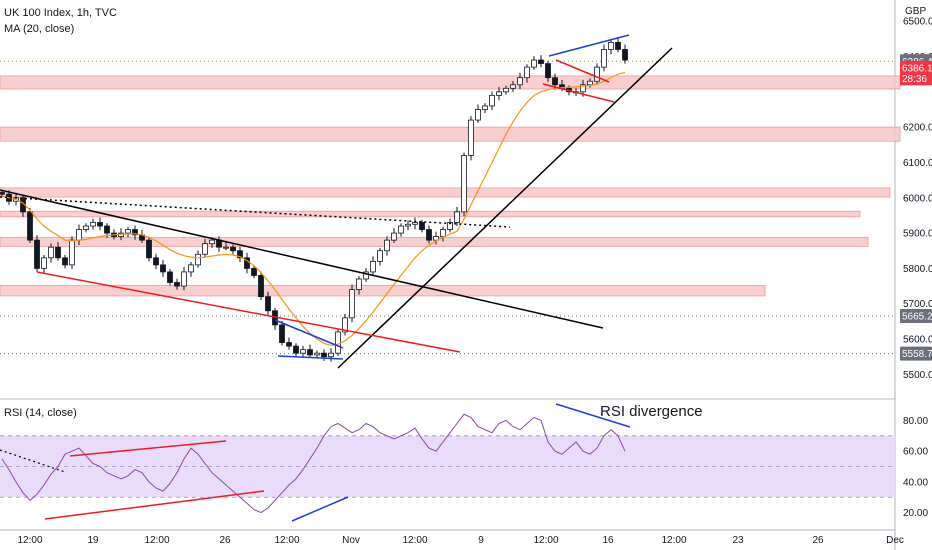 The image size is (932, 550). Describe the element at coordinates (313, 463) in the screenshot. I see `rsi-line` at that location.